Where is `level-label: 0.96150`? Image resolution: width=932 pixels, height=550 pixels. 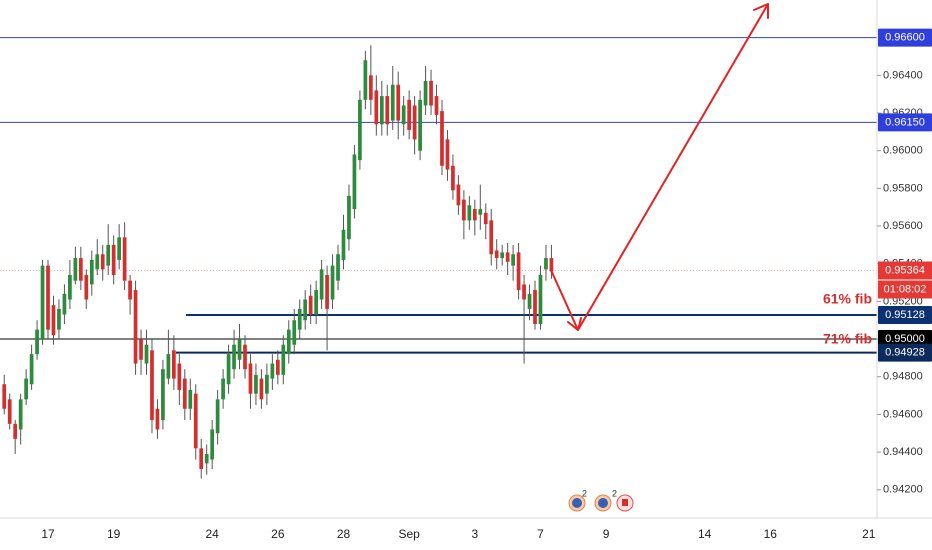 level-label: 0.96150 is located at coordinates (905, 122).